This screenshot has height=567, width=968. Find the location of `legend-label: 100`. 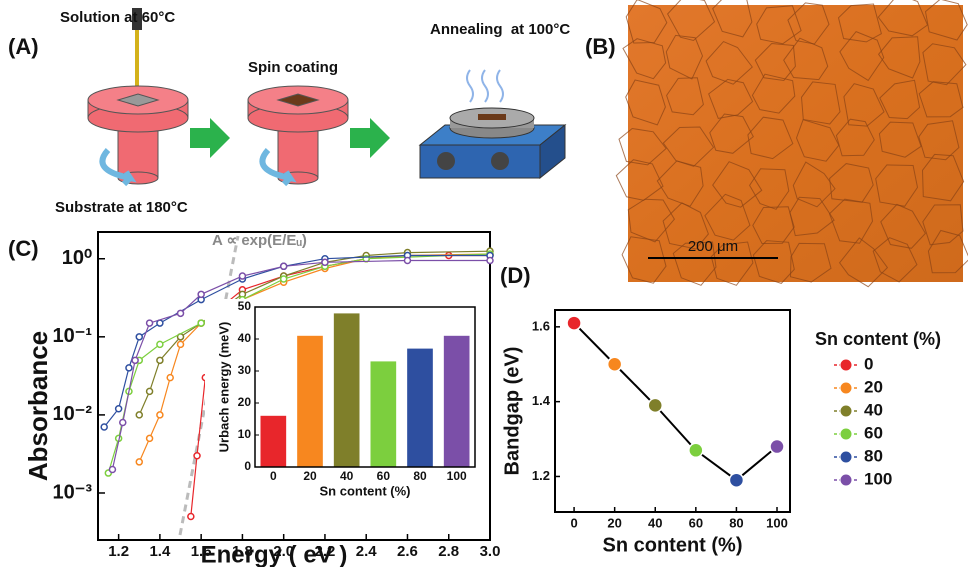

legend-label: 100 is located at coordinates (878, 478).